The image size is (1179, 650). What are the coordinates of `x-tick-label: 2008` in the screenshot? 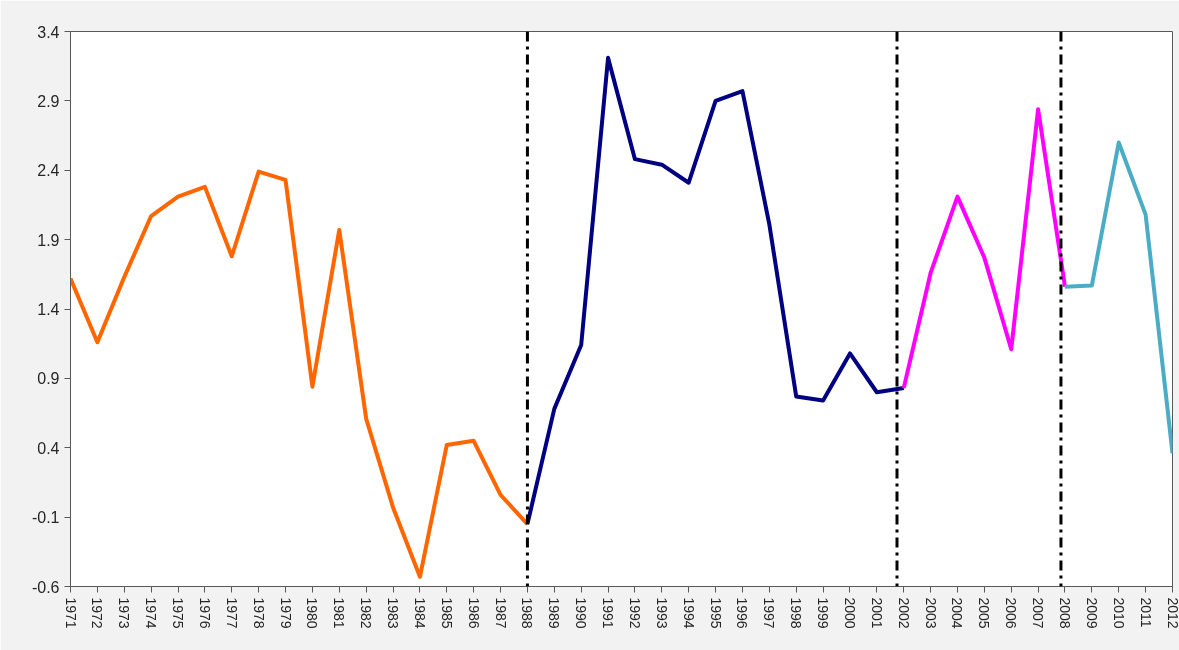 It's located at (1064, 613).